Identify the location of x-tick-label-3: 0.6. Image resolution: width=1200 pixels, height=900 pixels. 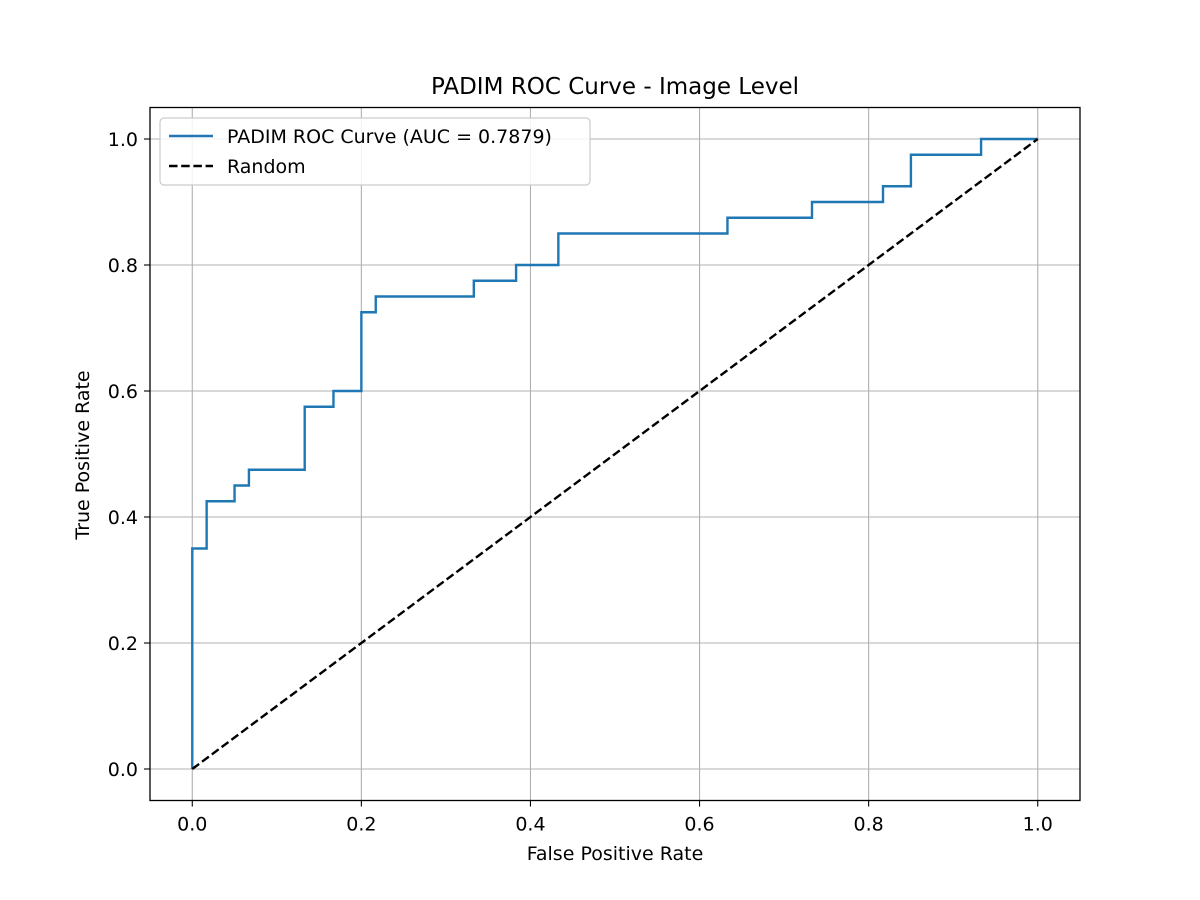
(699, 825).